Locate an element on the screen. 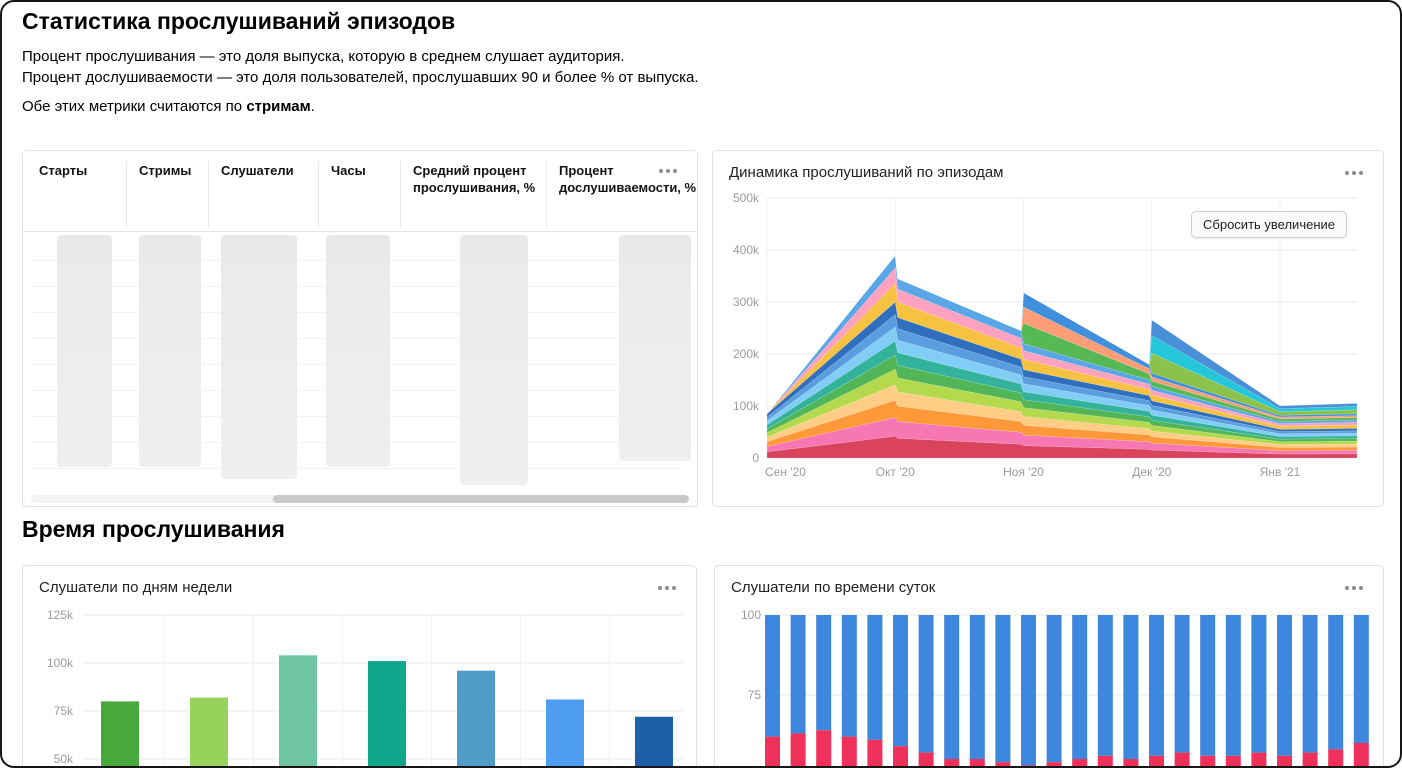  hourly-listeners-panel: Слушатели по времени суток 5075100 is located at coordinates (1049, 666).